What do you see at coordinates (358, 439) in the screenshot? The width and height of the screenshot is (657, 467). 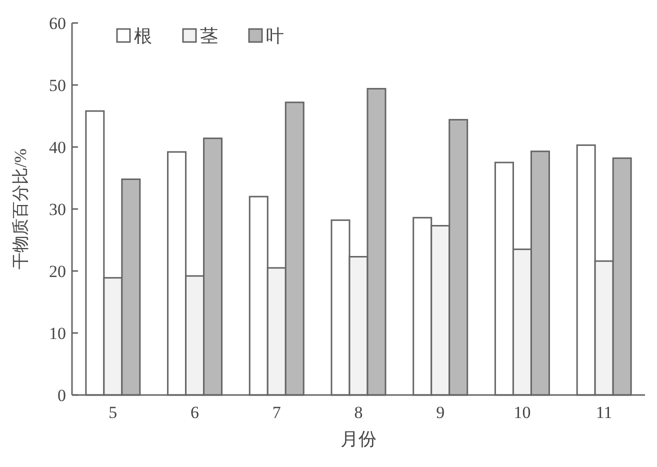 I see `x-axis-title: 月份` at bounding box center [358, 439].